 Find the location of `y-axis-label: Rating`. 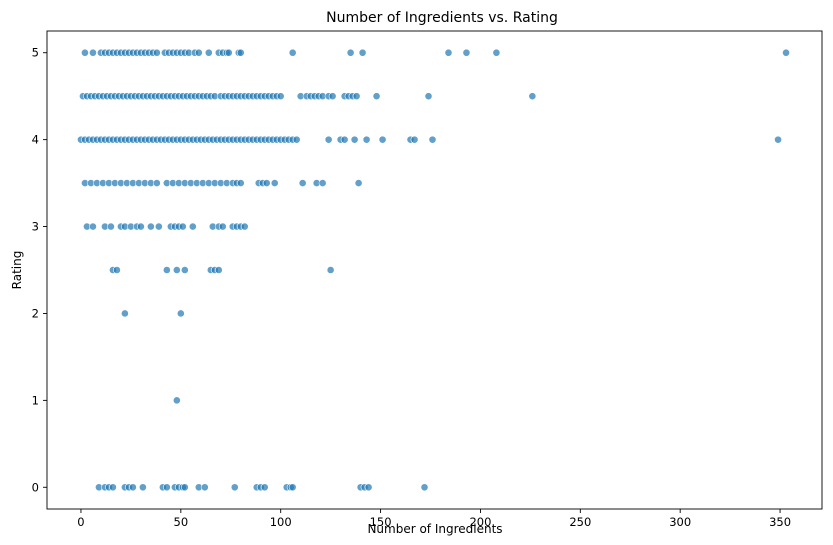

y-axis-label: Rating is located at coordinates (17, 270).